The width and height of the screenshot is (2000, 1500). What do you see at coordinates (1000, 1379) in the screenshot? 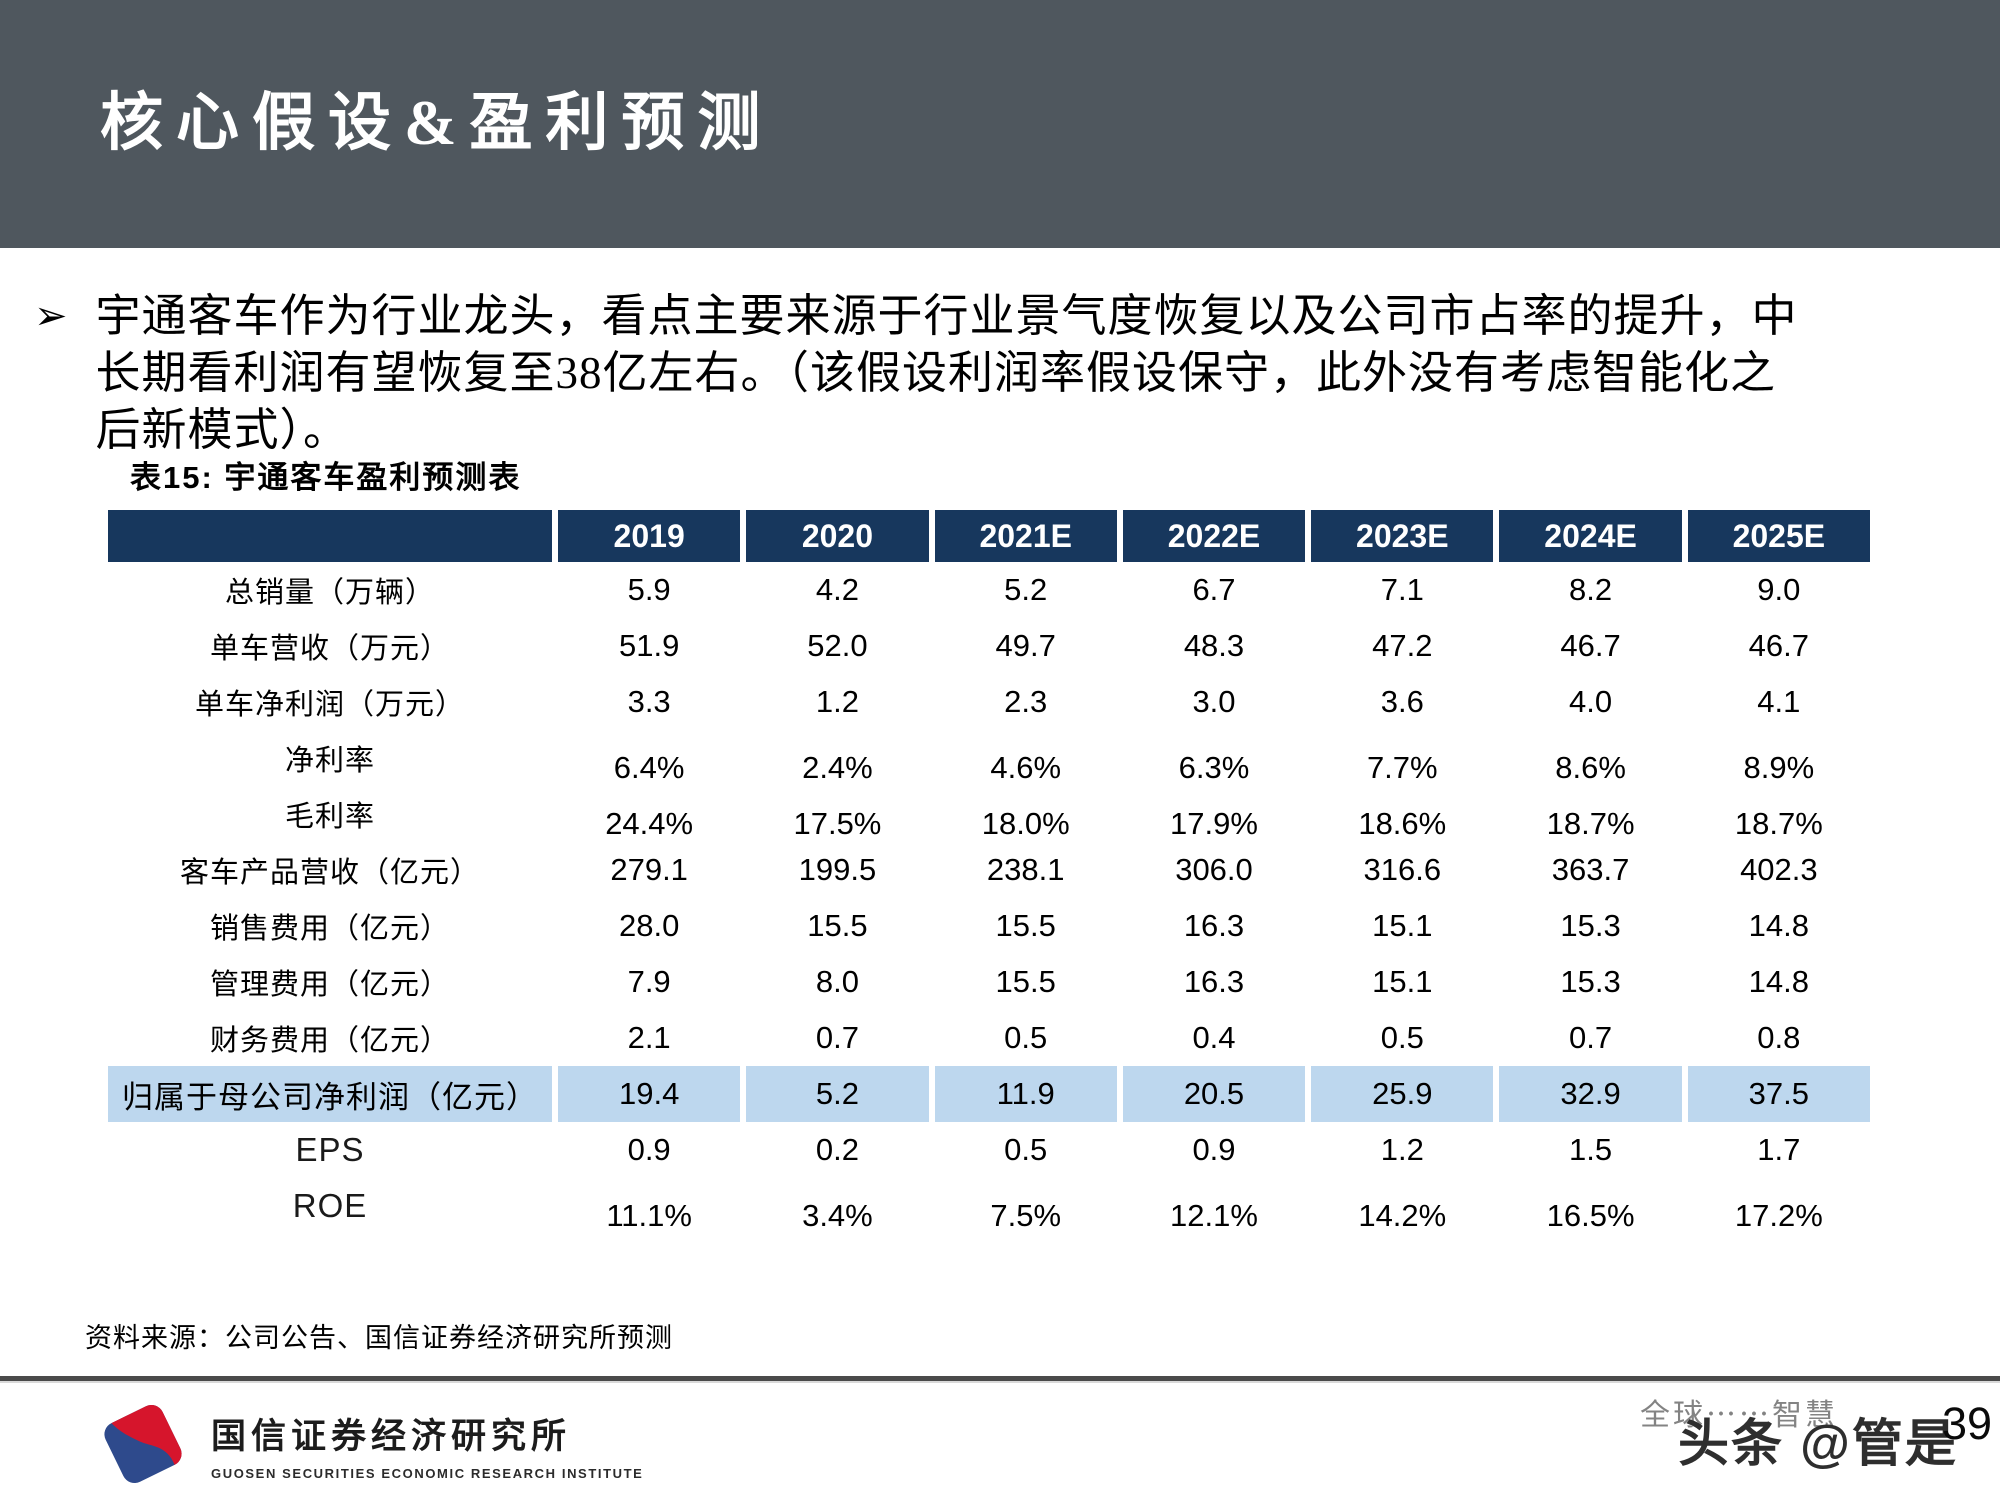
I see `footer-divider` at bounding box center [1000, 1379].